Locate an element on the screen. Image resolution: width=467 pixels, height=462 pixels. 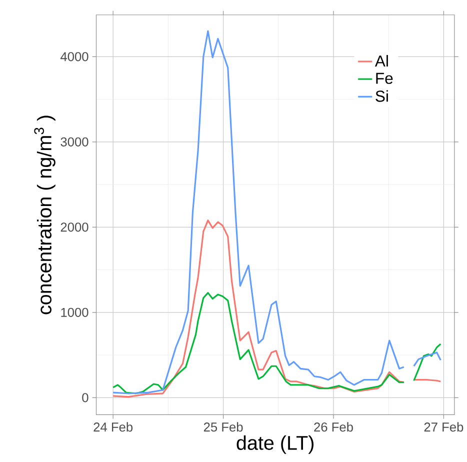
x-tick-label: 25 Feb is located at coordinates (223, 427).